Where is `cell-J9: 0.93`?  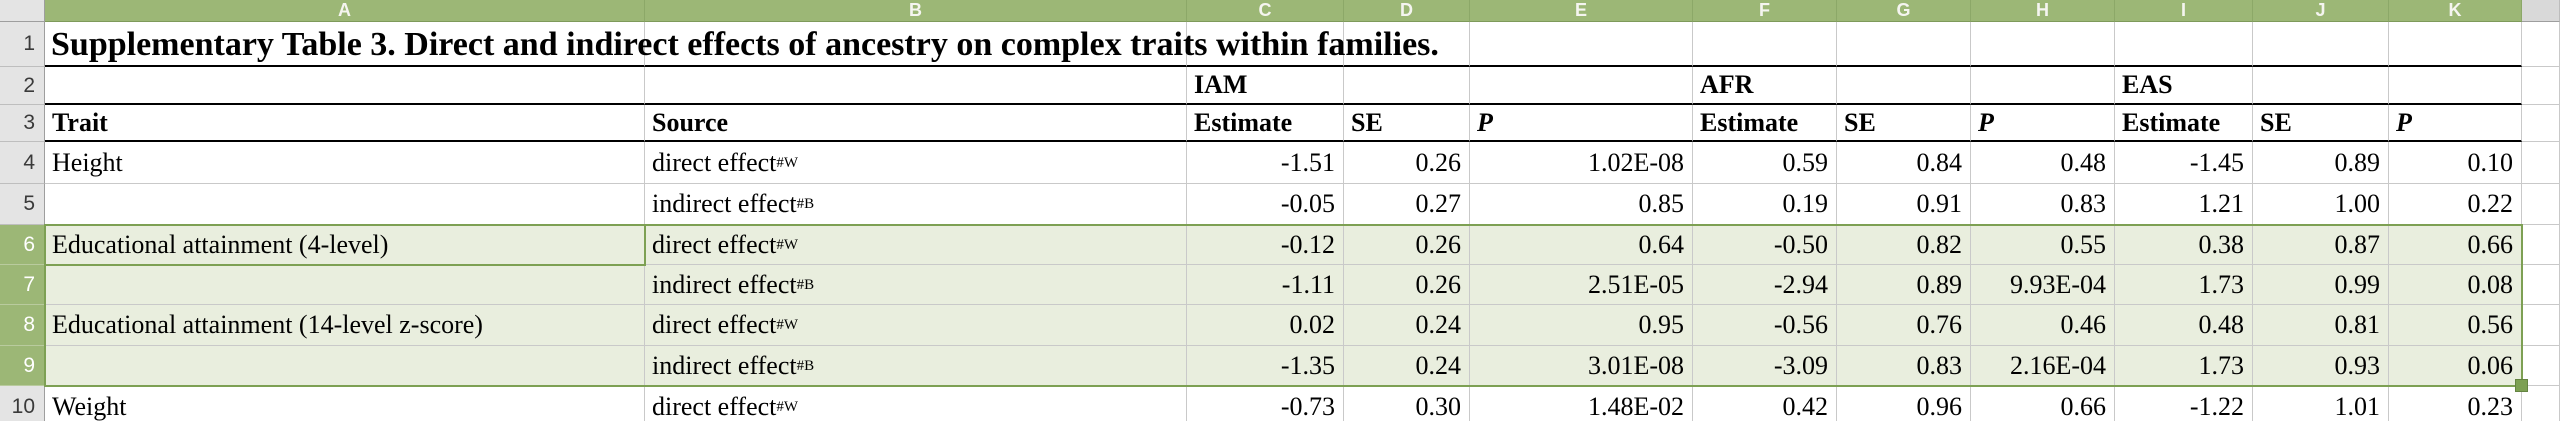 cell-J9: 0.93 is located at coordinates (2321, 366).